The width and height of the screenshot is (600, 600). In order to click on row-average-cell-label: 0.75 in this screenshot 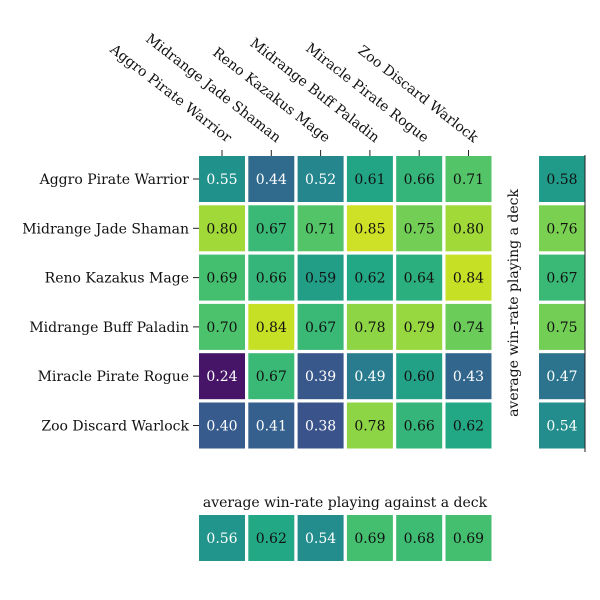, I will do `click(561, 328)`.